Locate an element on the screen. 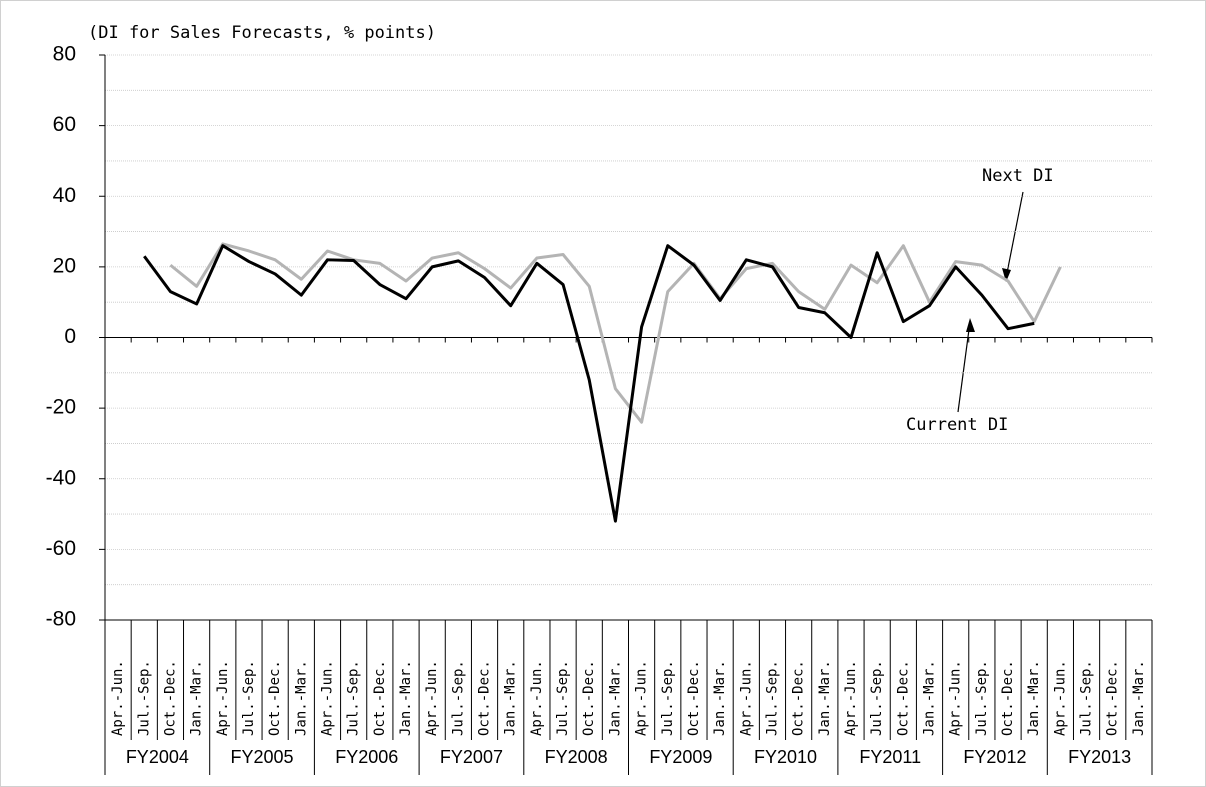  y-axis-label: (DI for Sales Forecasts, % points) is located at coordinates (262, 33).